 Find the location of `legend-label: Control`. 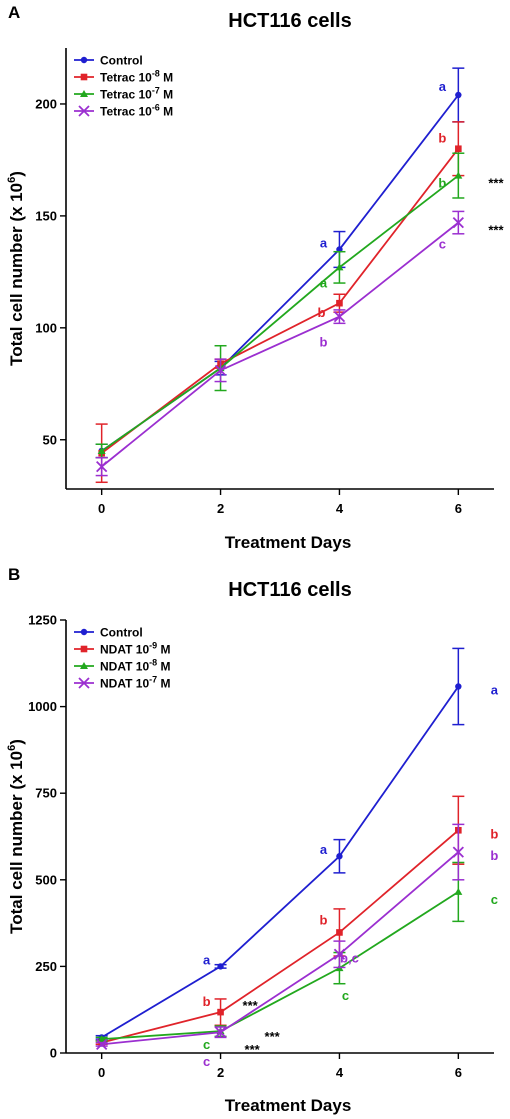

legend-label: Control is located at coordinates (121, 61).